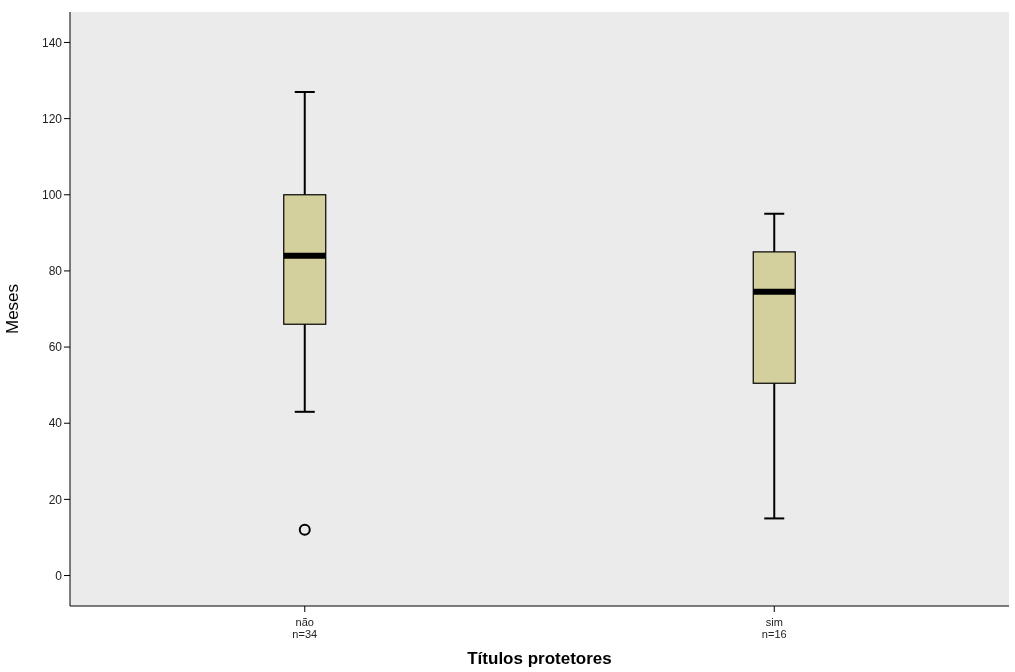 The width and height of the screenshot is (1015, 672). Describe the element at coordinates (305, 628) in the screenshot. I see `x-tick-label: não n=34` at that location.